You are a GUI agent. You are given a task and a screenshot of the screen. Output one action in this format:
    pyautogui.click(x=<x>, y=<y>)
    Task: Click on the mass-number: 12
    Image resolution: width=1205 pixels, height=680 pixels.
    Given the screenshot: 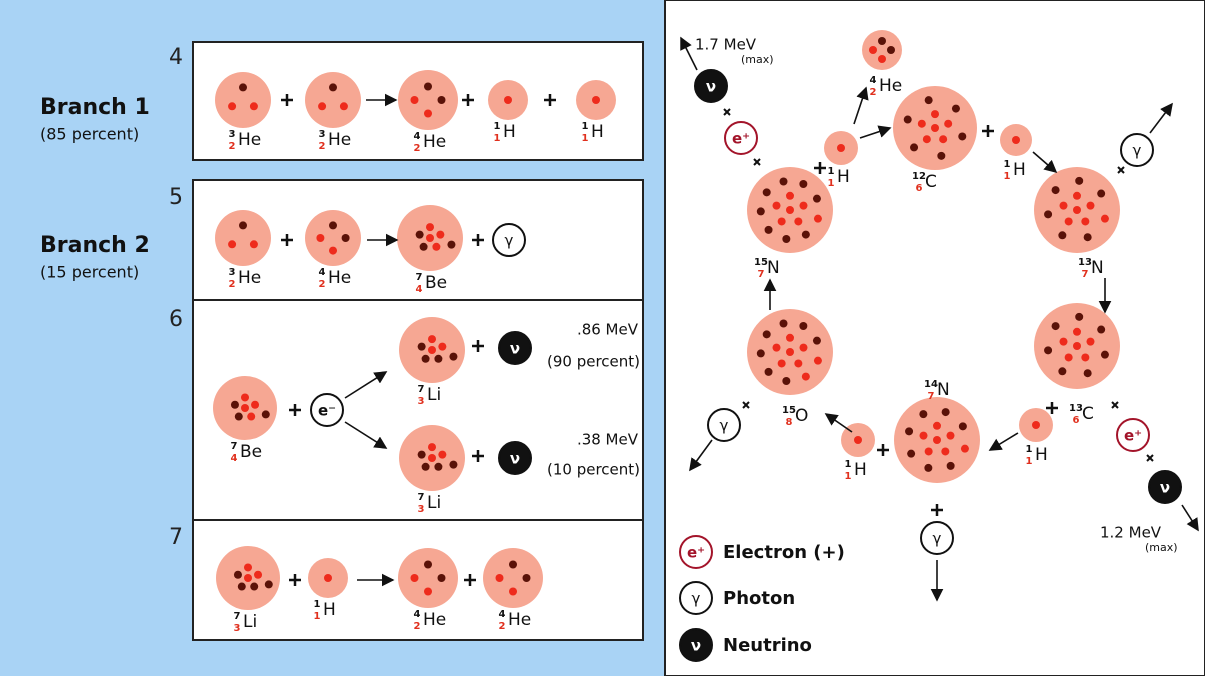 What is the action you would take?
    pyautogui.click(x=919, y=176)
    